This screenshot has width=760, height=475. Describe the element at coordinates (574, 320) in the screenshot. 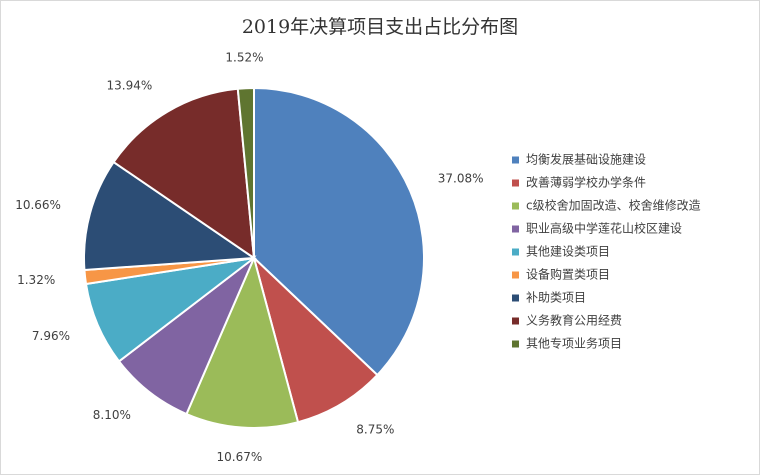

I see `legend-label: 义务教育公用经费` at that location.